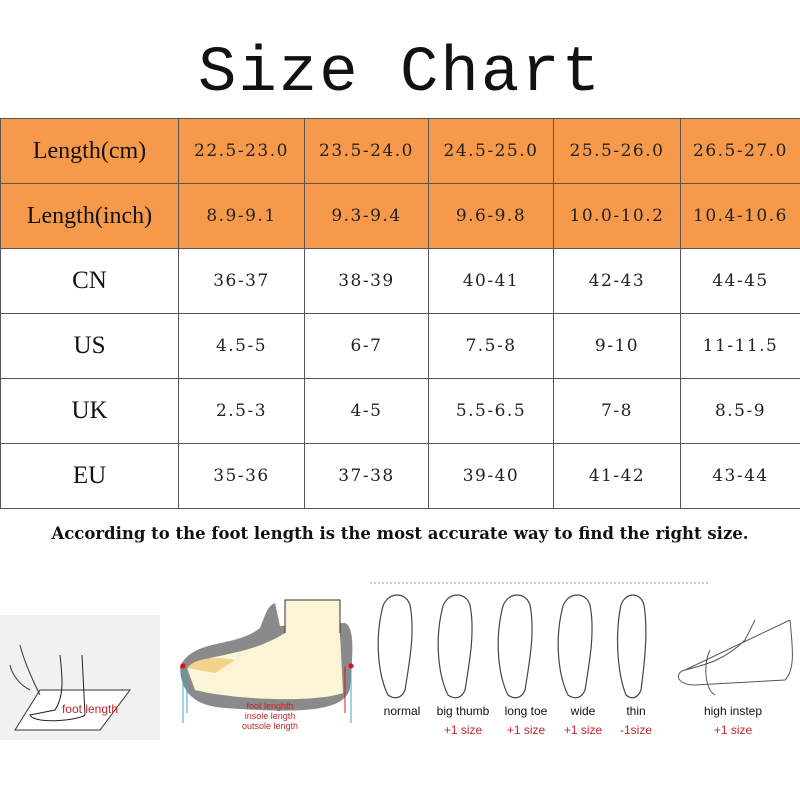 The width and height of the screenshot is (800, 800). What do you see at coordinates (241, 346) in the screenshot?
I see `size-cell: 4.5-5` at bounding box center [241, 346].